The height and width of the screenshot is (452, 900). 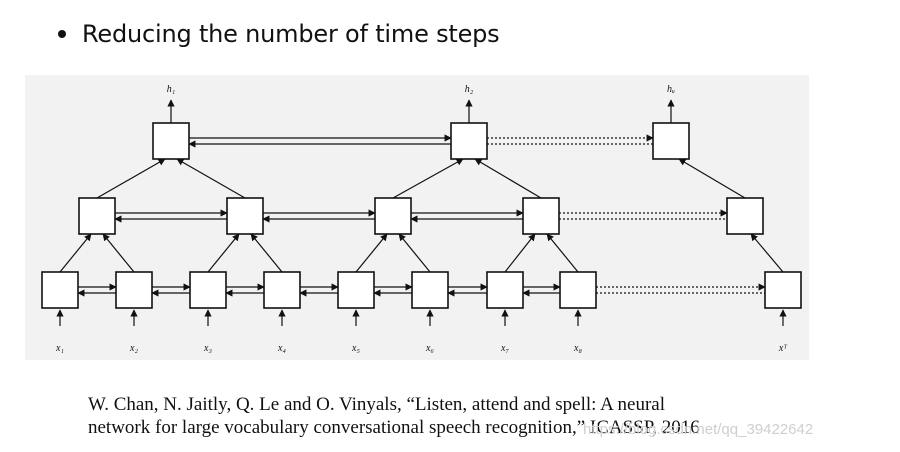 What do you see at coordinates (291, 34) in the screenshot?
I see `slide-bullet-text: Reducing the number of time steps` at bounding box center [291, 34].